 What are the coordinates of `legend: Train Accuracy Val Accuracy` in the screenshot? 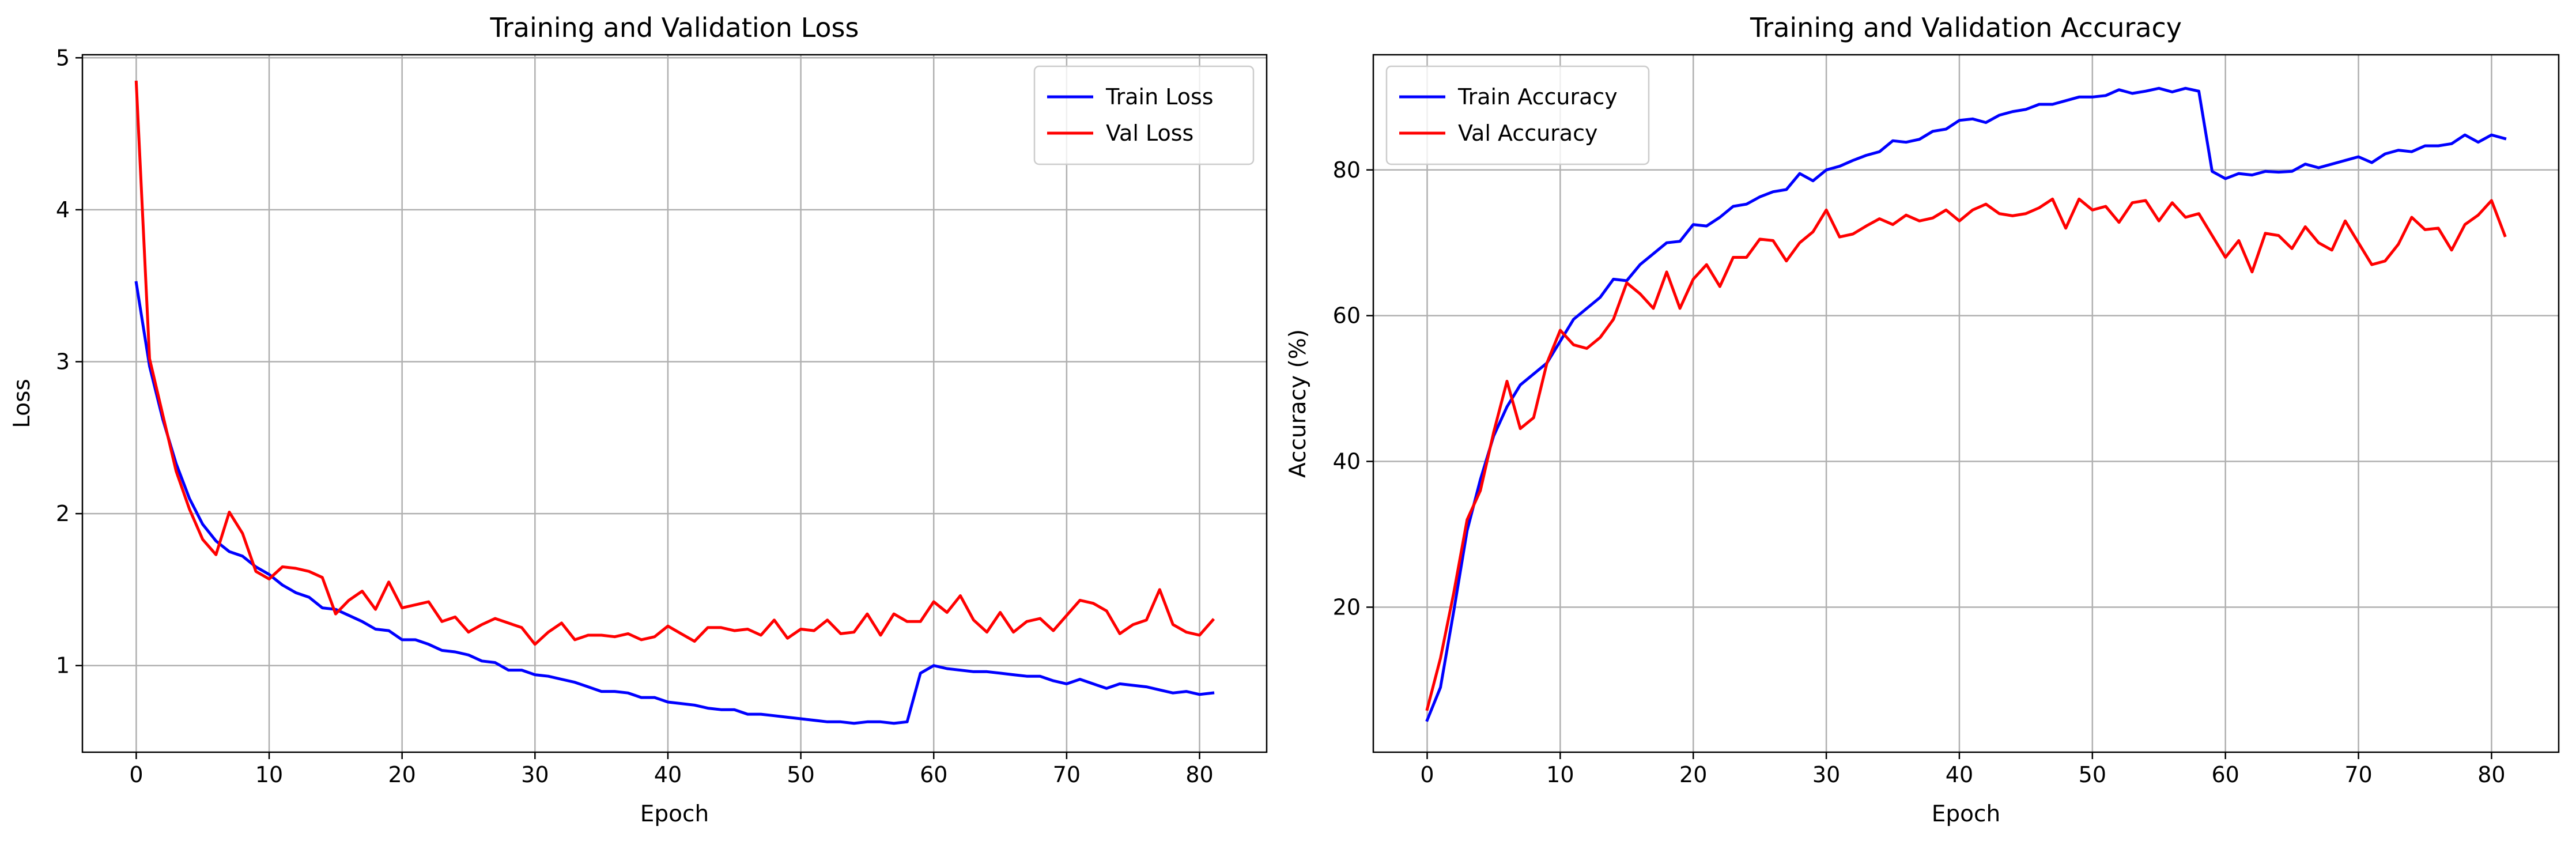 It's located at (1517, 115).